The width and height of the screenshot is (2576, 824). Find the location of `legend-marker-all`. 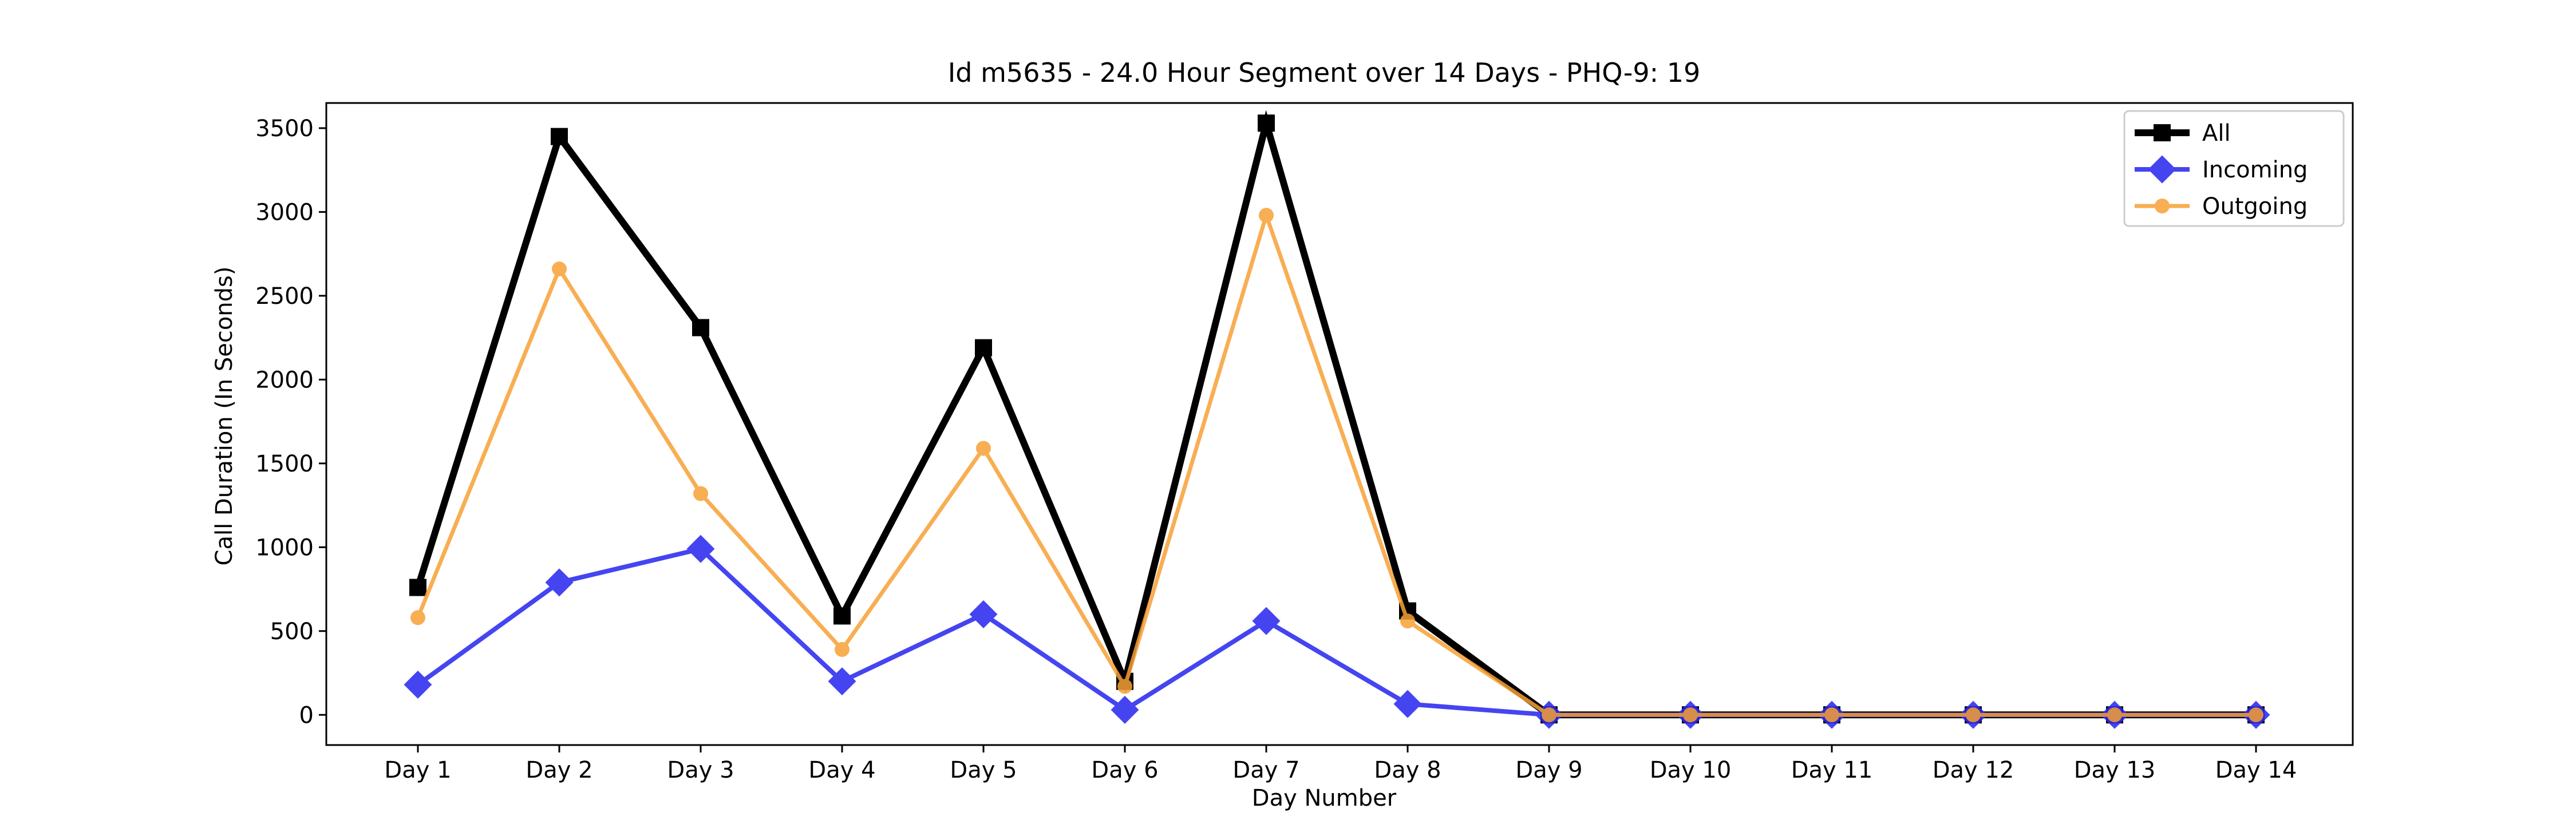

legend-marker-all is located at coordinates (2162, 132).